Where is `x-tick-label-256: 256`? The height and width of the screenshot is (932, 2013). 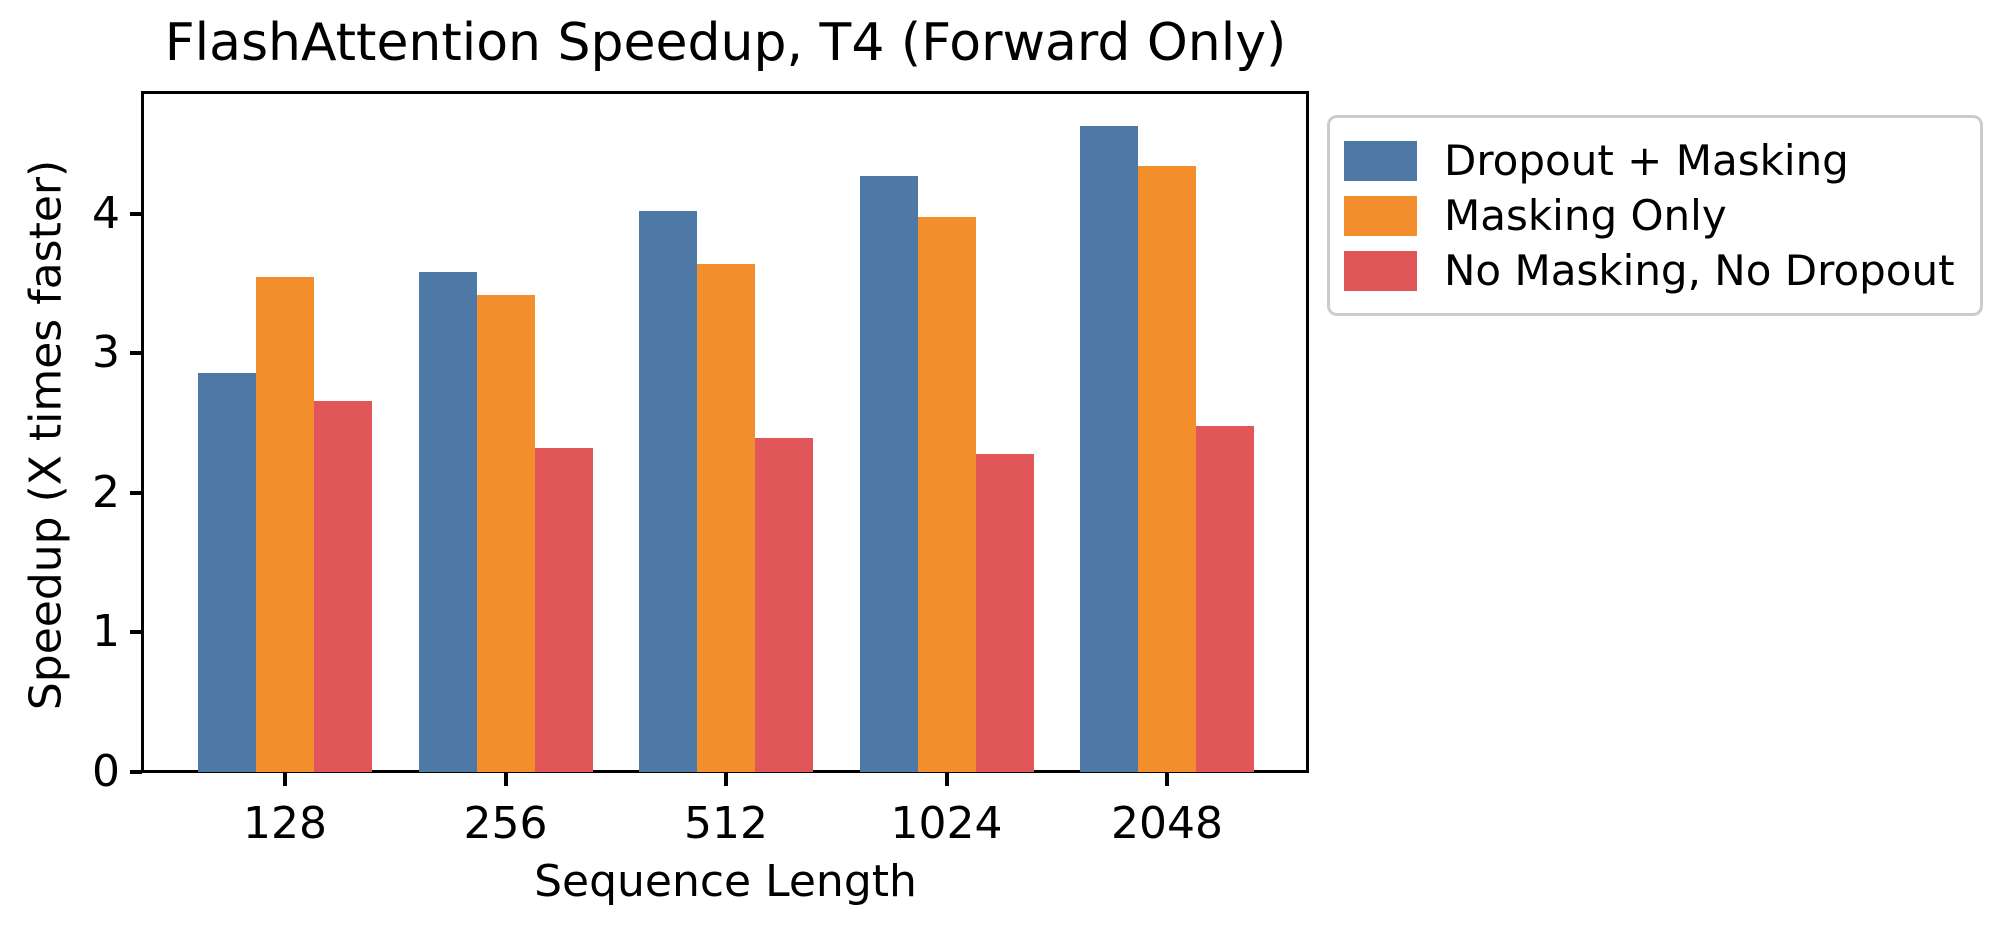
x-tick-label-256: 256 is located at coordinates (505, 823).